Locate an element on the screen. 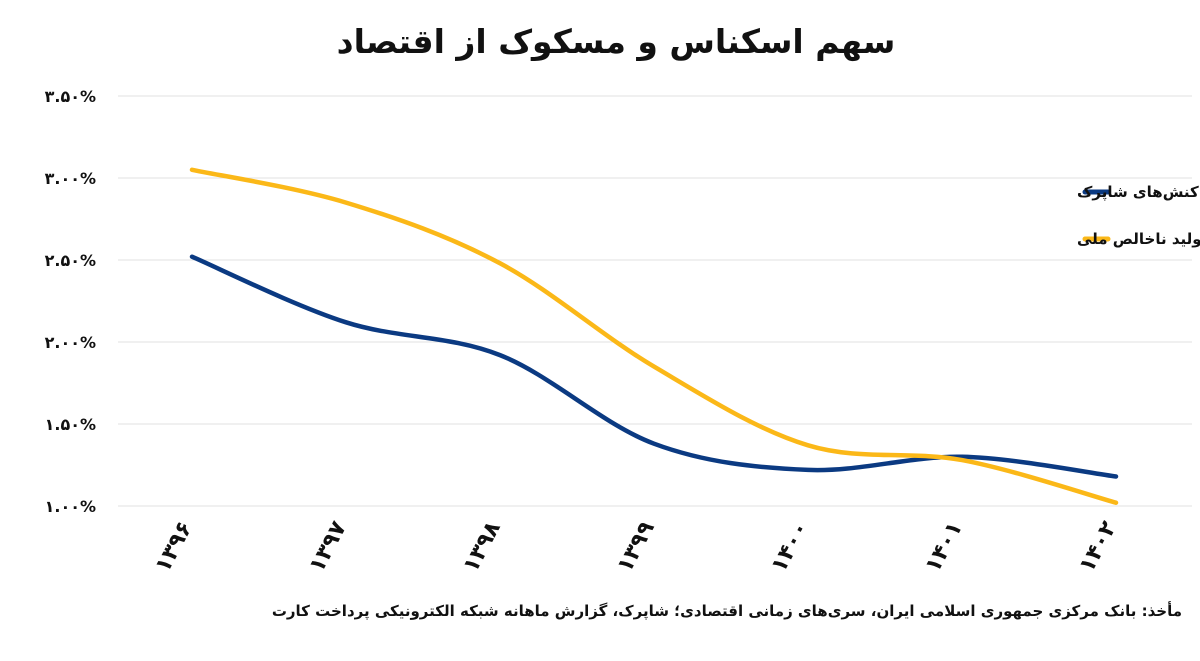 The width and height of the screenshot is (1200, 661). chart-title: سهم اسکناس و مسکوک از اقتصاد is located at coordinates (616, 41).